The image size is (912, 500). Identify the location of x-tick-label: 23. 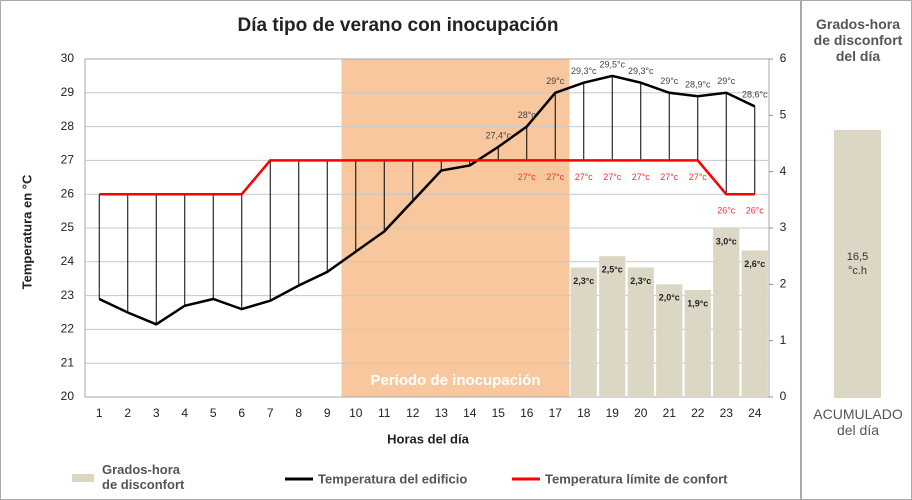
(727, 413).